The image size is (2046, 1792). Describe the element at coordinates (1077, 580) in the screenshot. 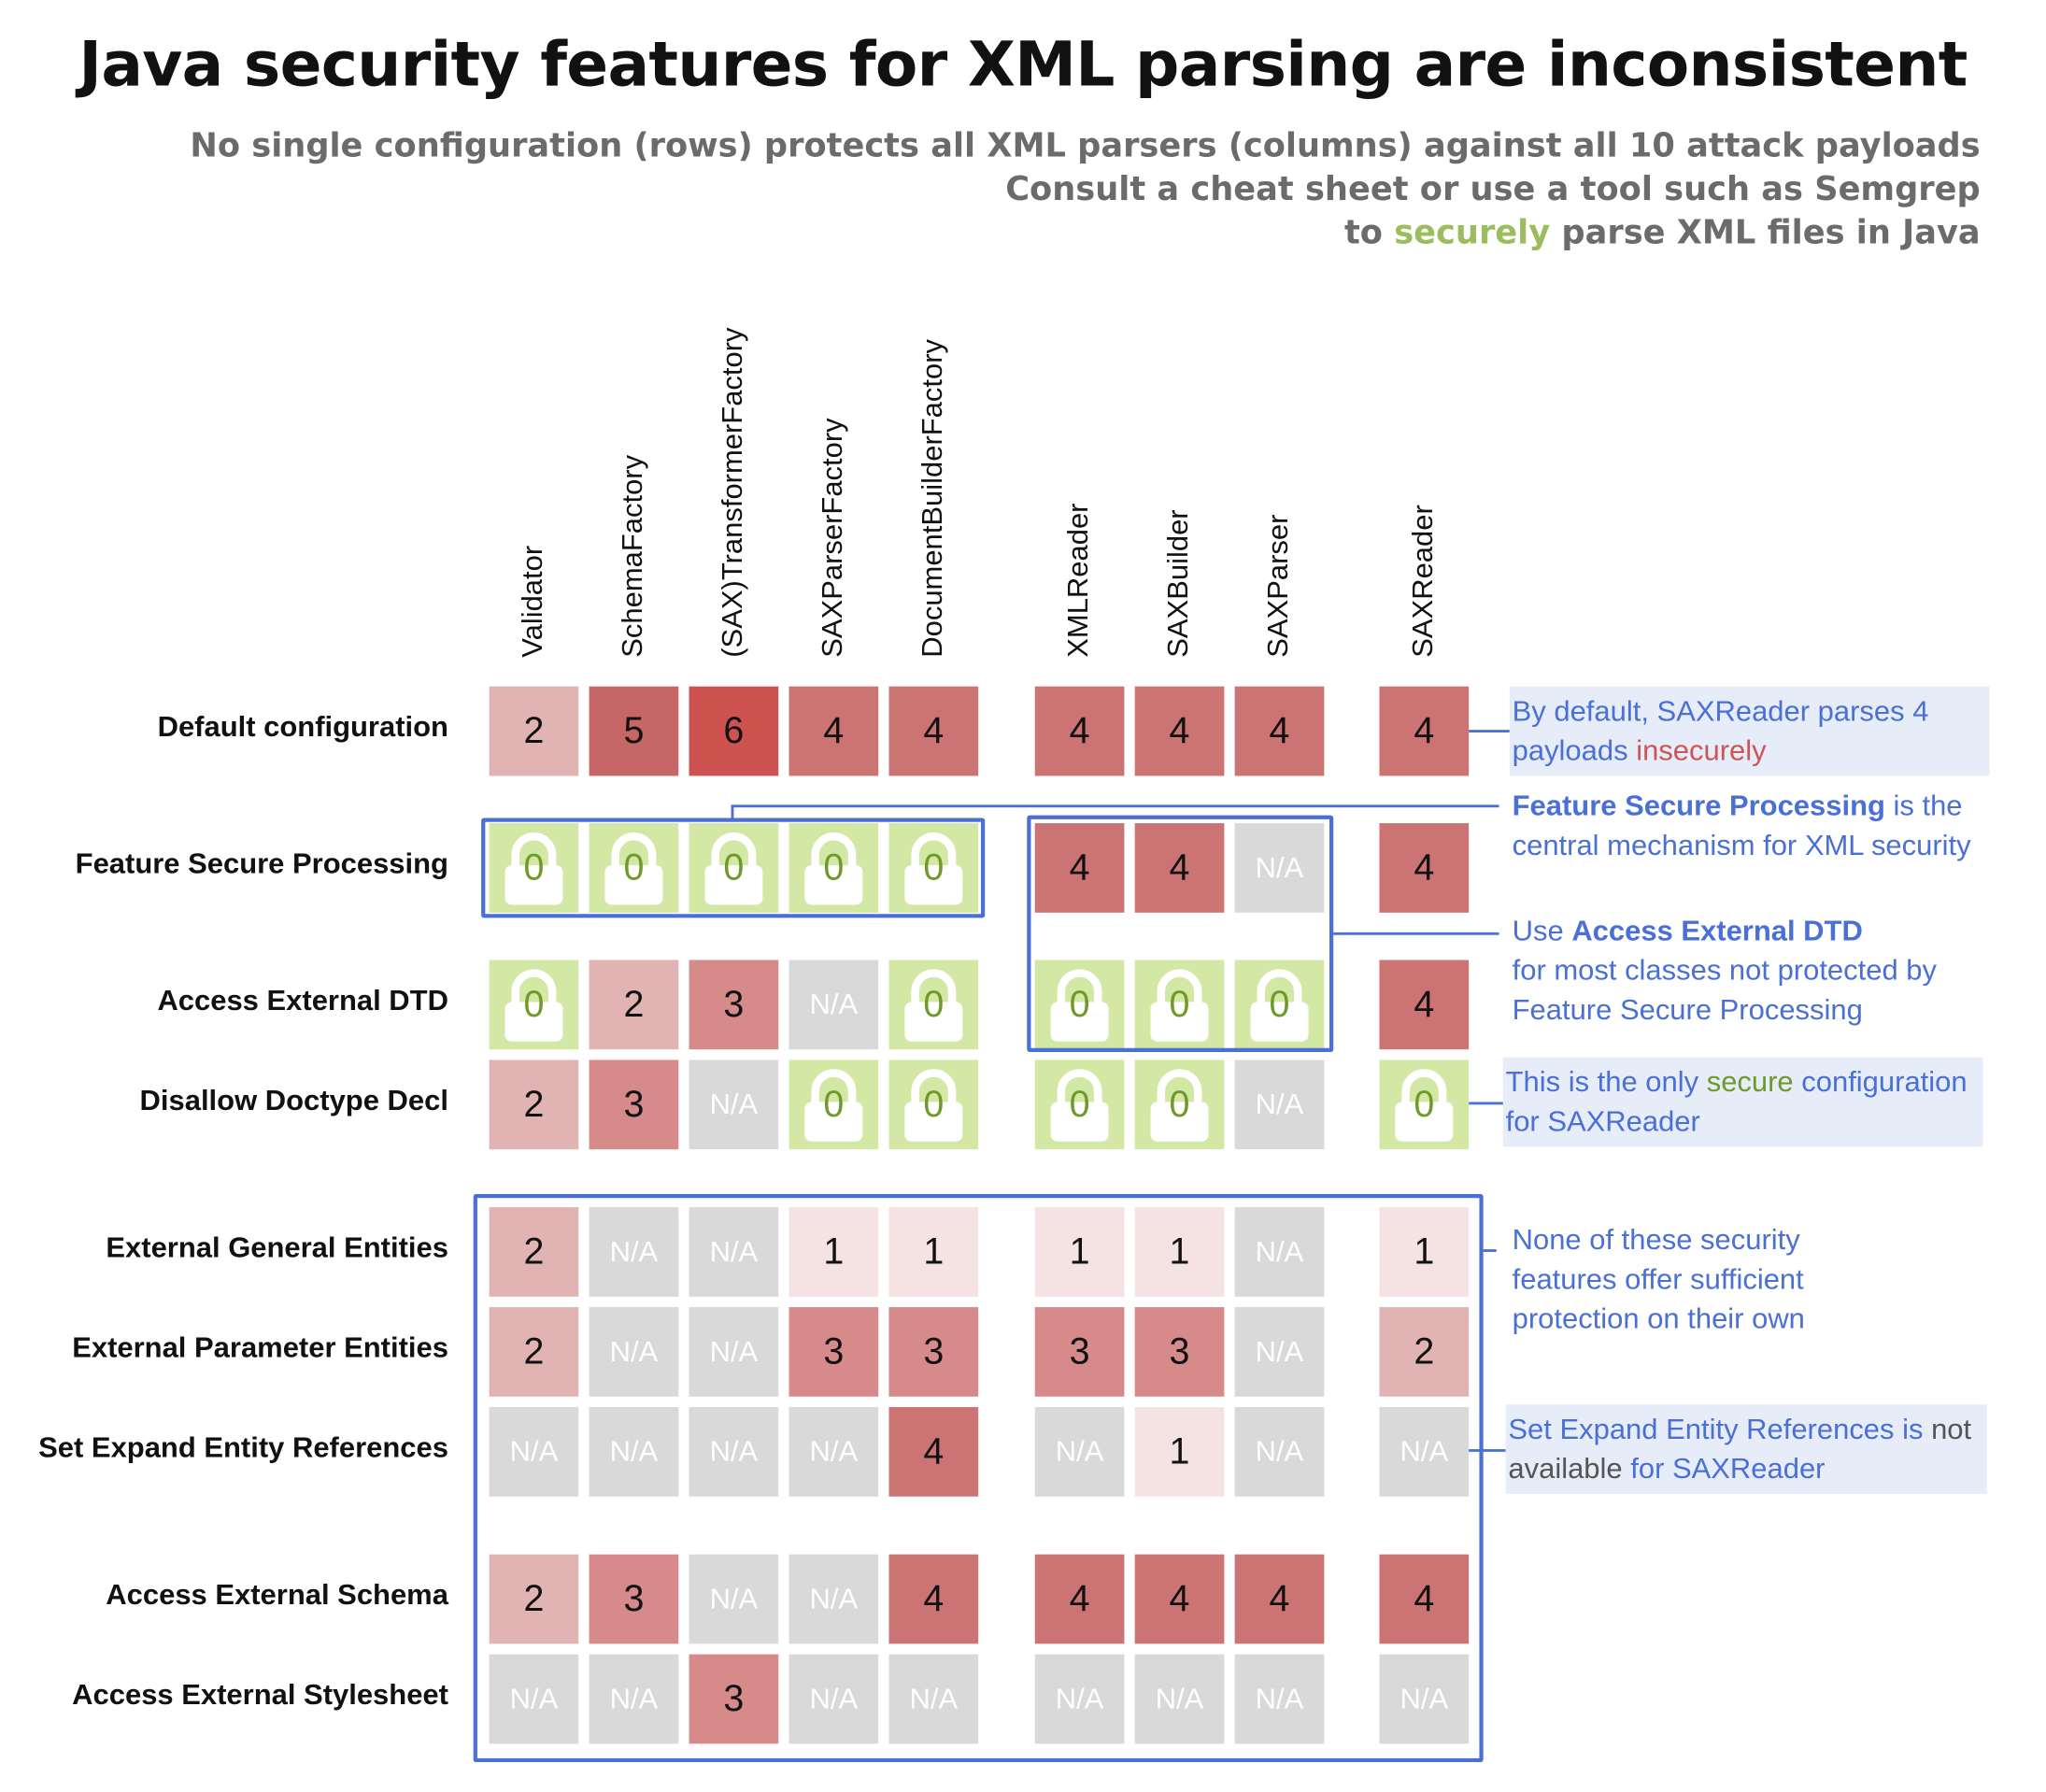

I see `column-label-text: XMLReader` at that location.